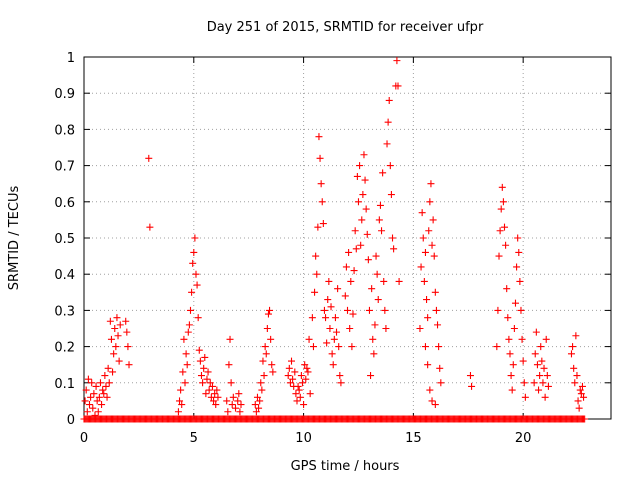  Describe the element at coordinates (64, 384) in the screenshot. I see `y-tick-label: 0.1` at that location.